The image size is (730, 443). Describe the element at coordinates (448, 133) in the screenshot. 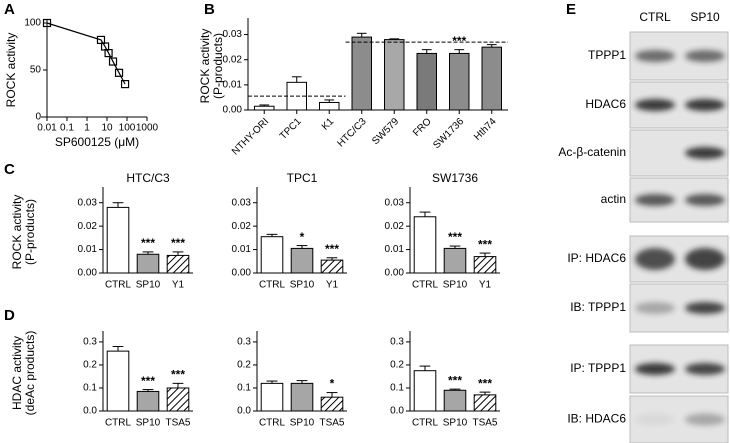

I see `x-tick-label: SW1736` at that location.